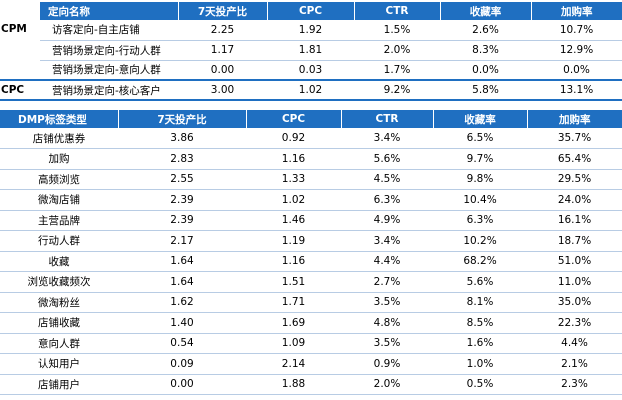  I want to click on dmp-header-row: DMP标签类型 7天投产比 CPC CTR 收藏率 加购率, so click(311, 119).